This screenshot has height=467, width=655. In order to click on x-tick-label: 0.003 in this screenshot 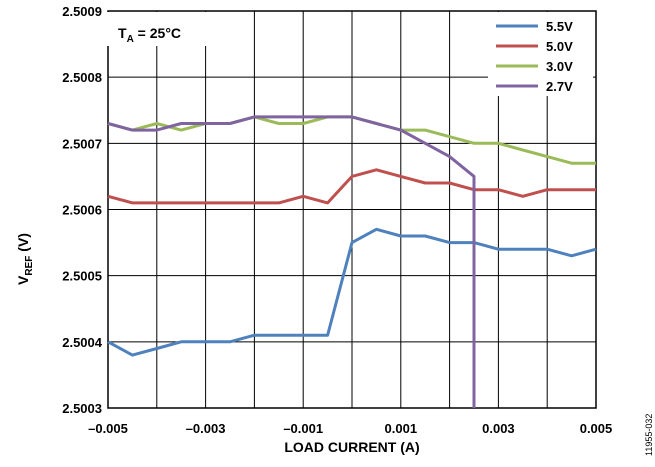, I will do `click(498, 428)`.